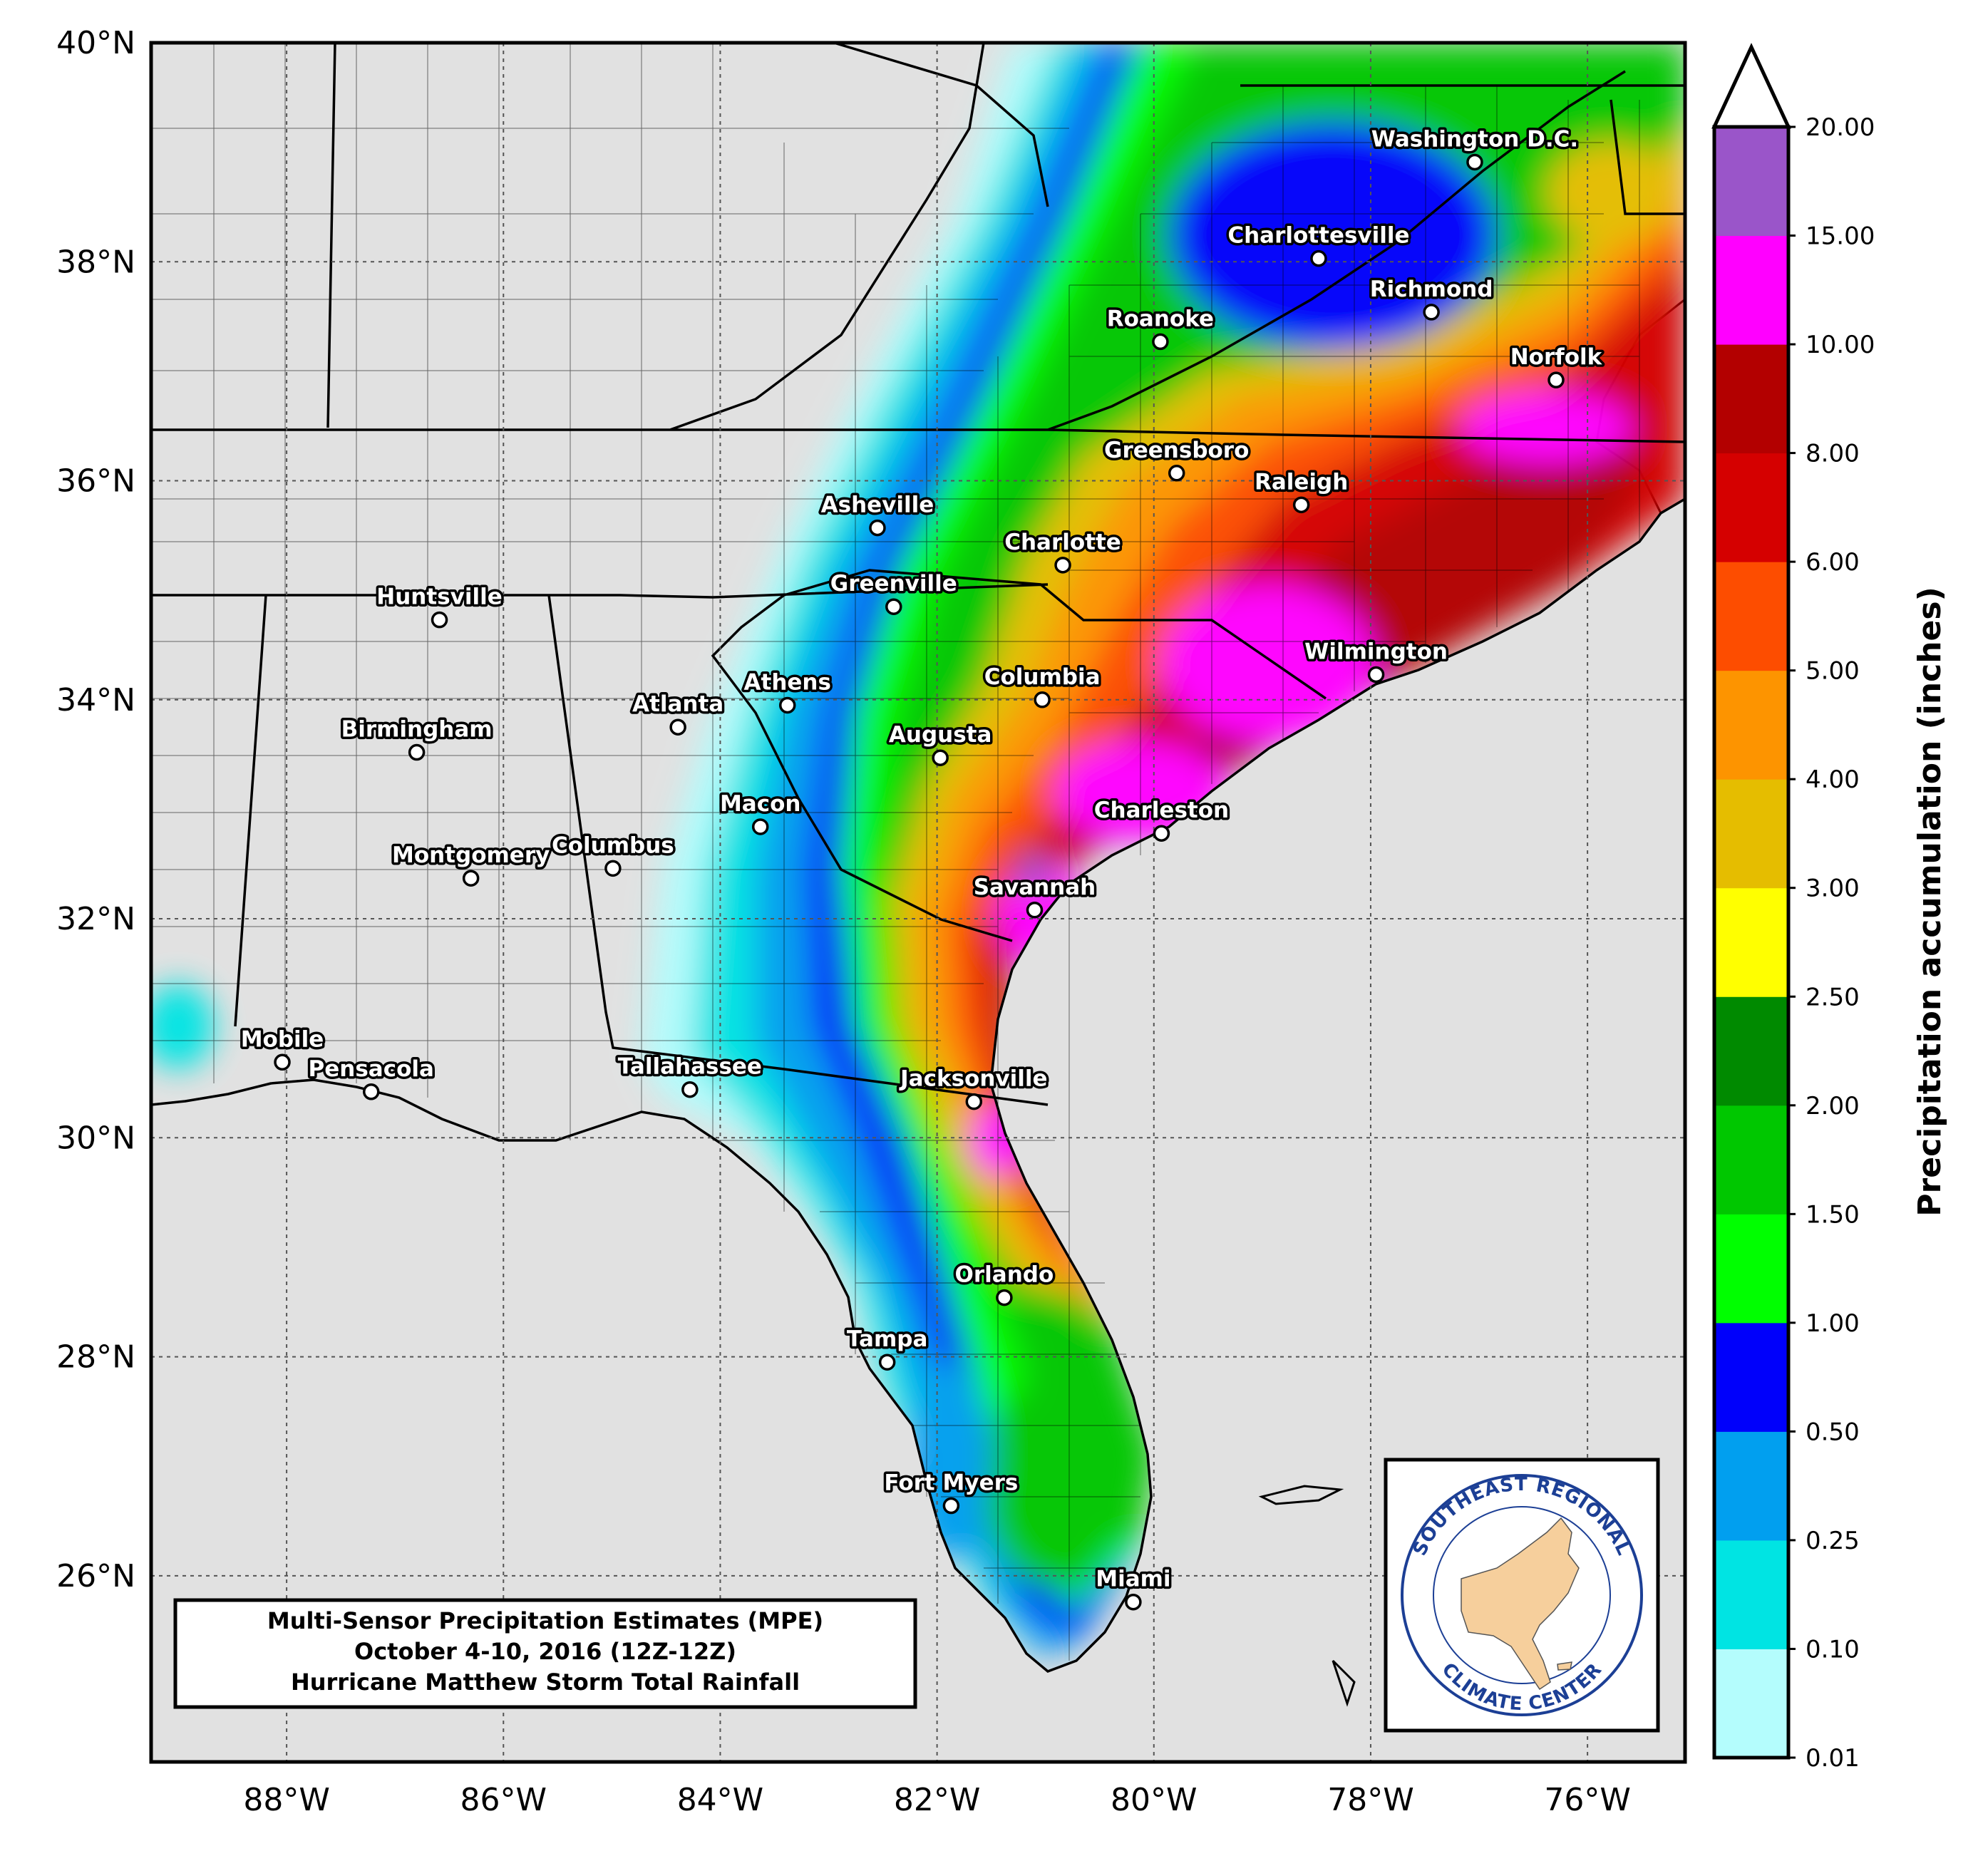  What do you see at coordinates (439, 597) in the screenshot?
I see `city-label-halo: Huntsville` at bounding box center [439, 597].